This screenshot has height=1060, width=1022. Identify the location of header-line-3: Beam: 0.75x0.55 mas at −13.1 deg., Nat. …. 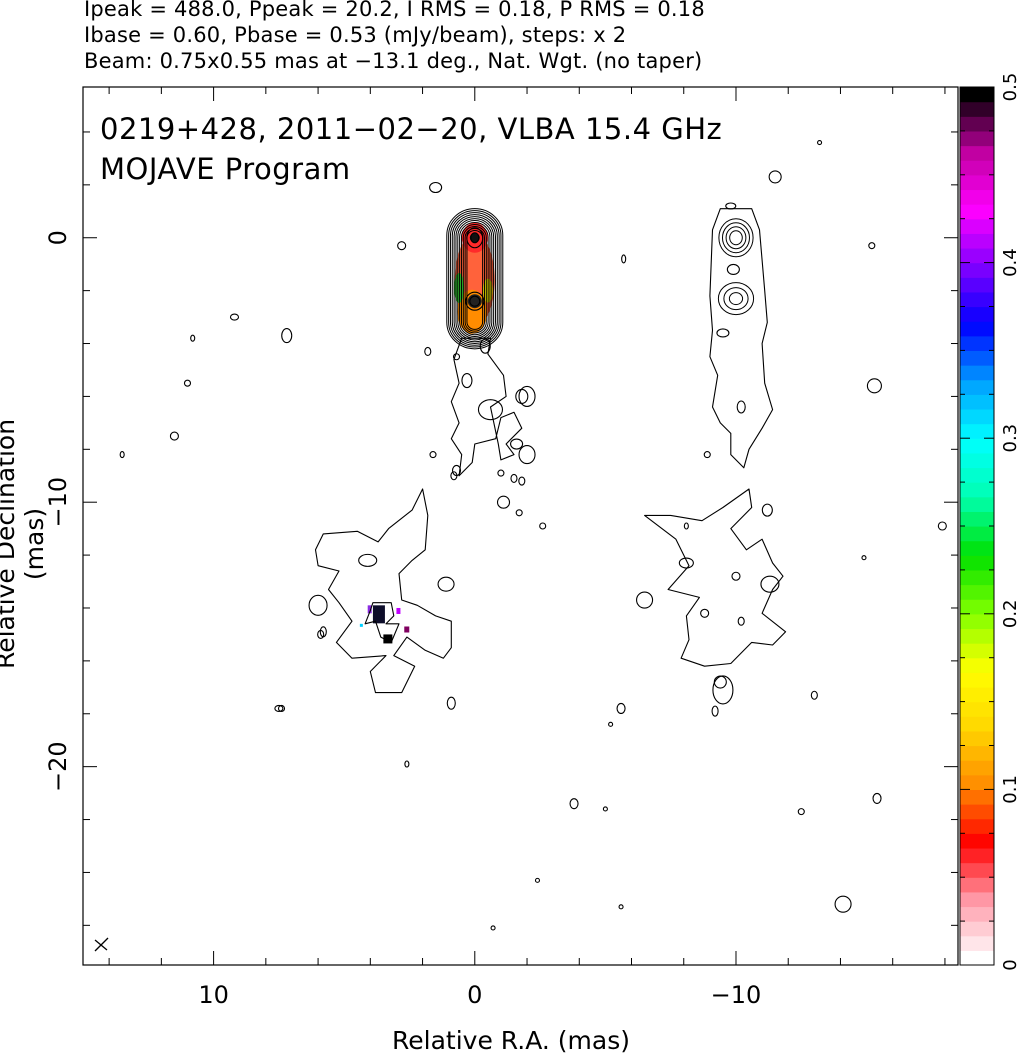
(393, 61).